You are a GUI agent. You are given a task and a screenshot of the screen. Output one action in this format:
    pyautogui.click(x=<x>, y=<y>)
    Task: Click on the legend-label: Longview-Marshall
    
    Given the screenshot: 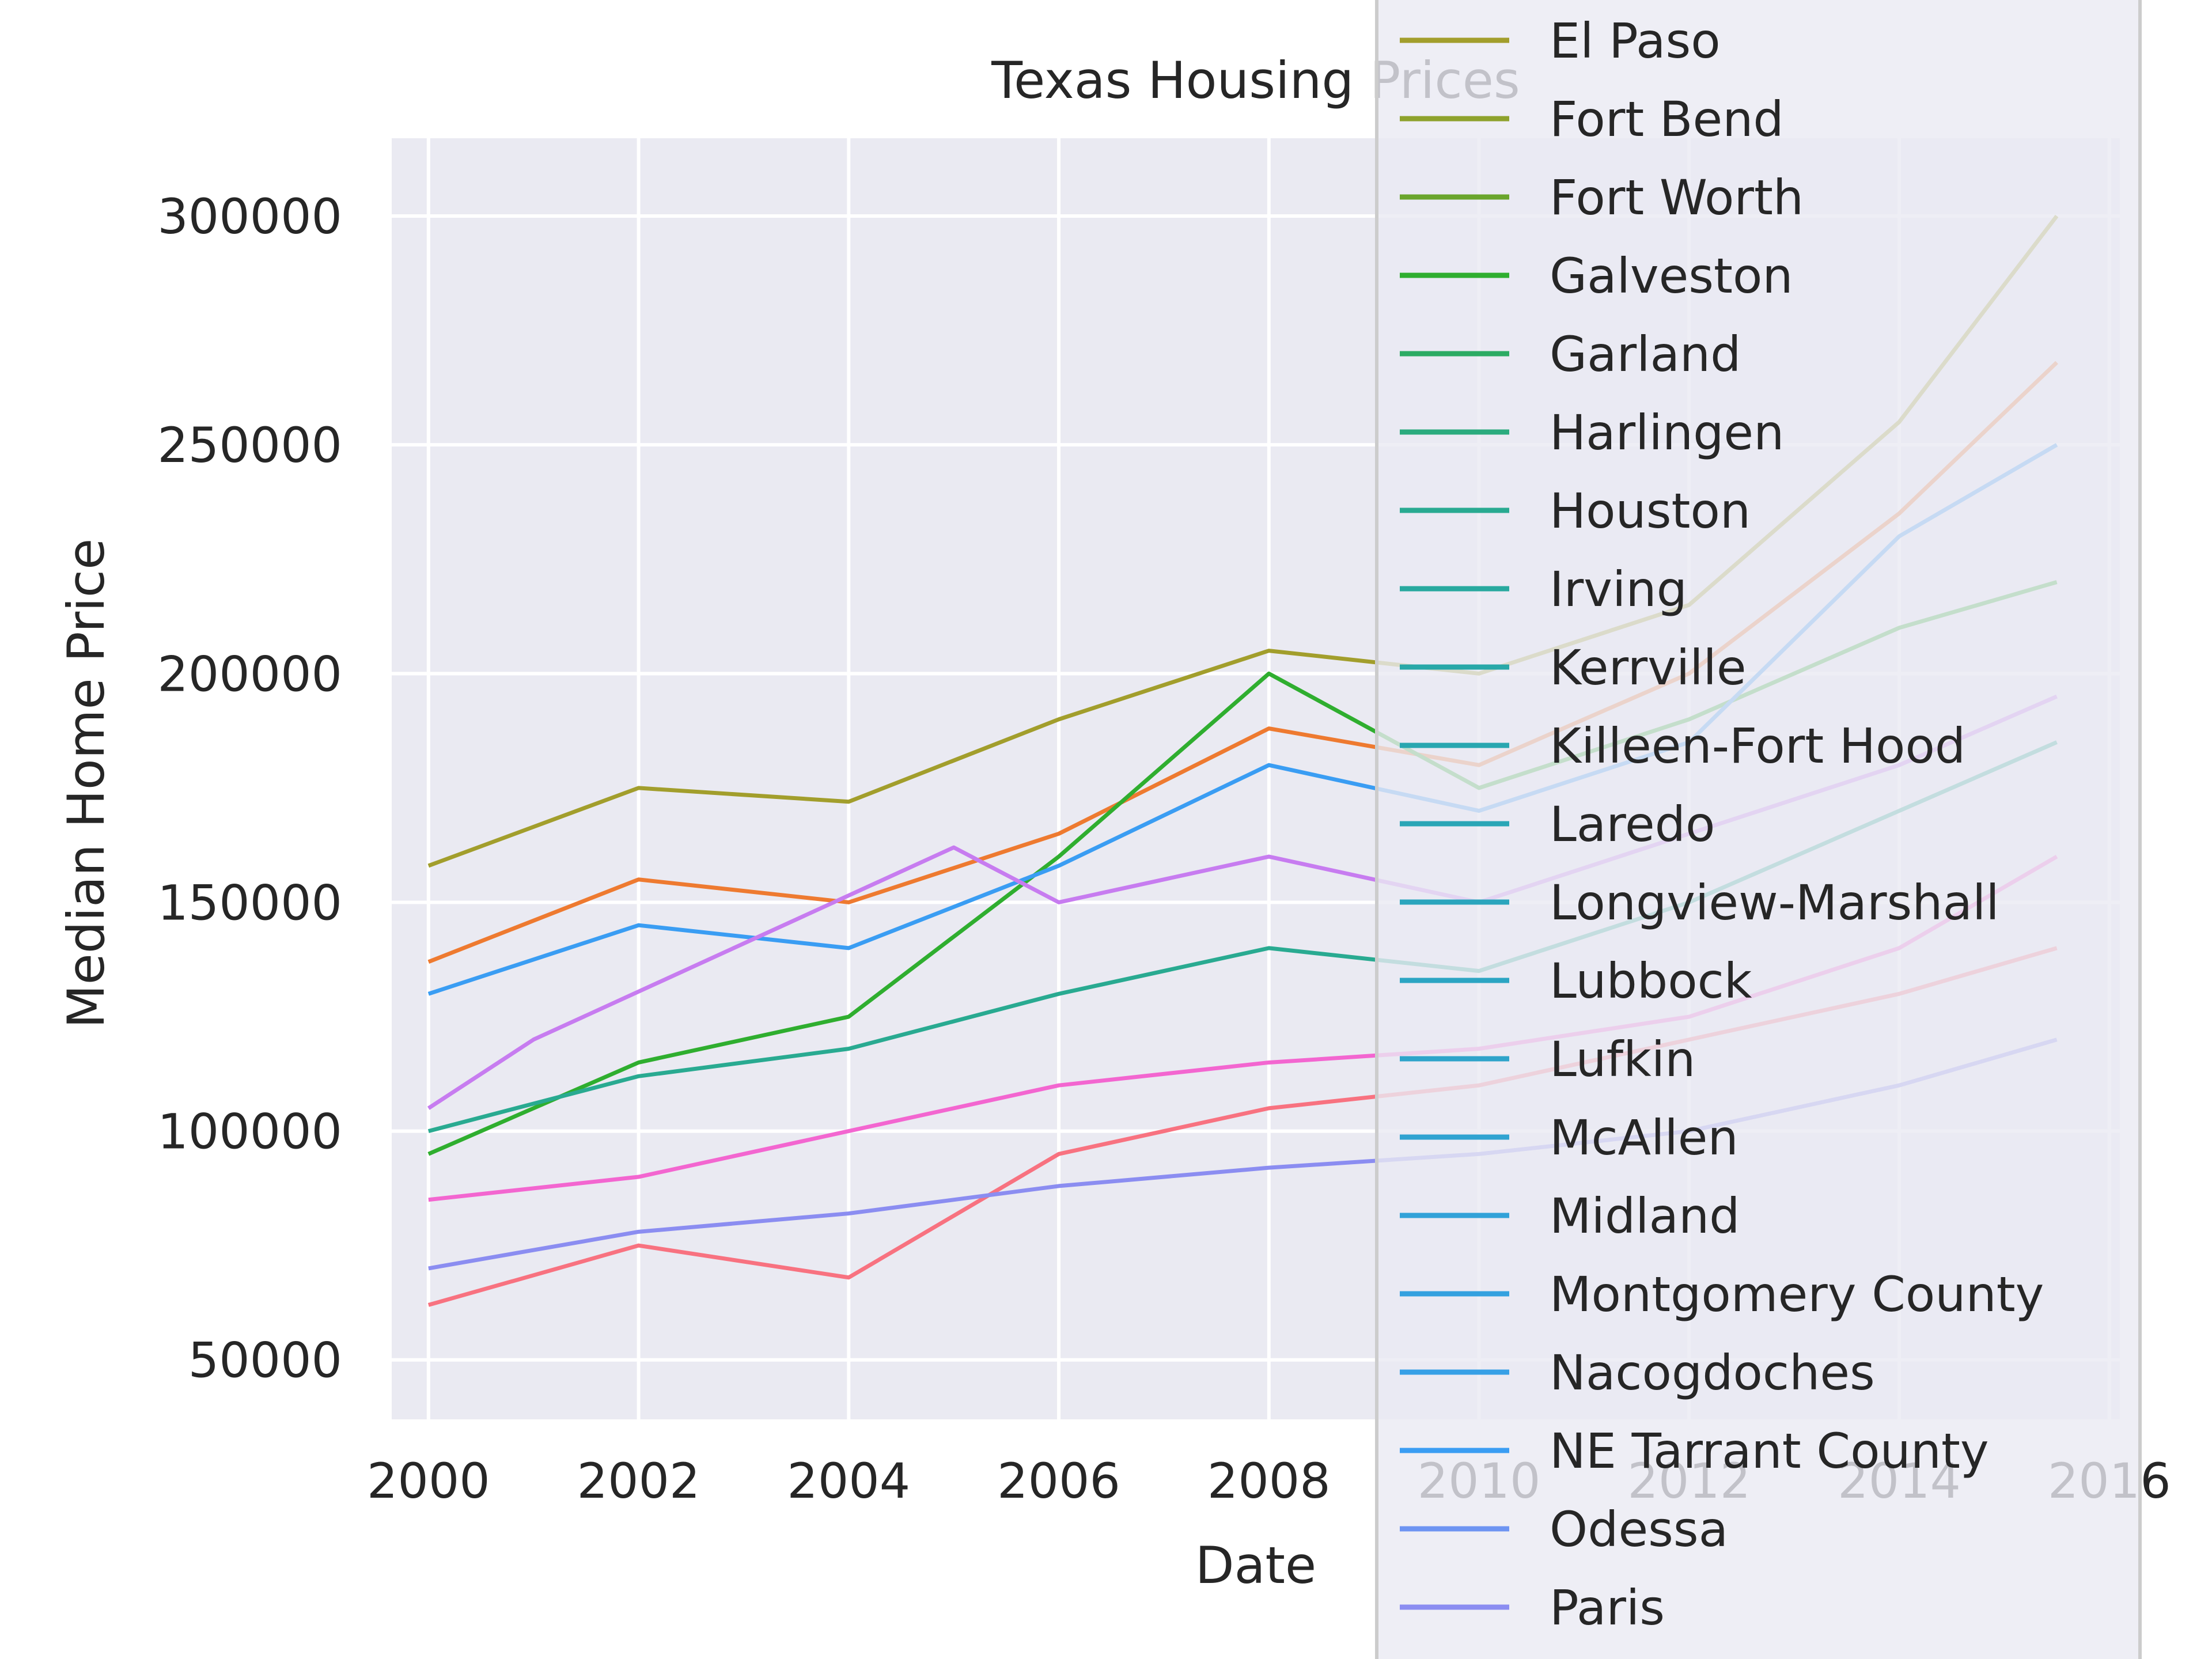 What is the action you would take?
    pyautogui.click(x=1774, y=902)
    